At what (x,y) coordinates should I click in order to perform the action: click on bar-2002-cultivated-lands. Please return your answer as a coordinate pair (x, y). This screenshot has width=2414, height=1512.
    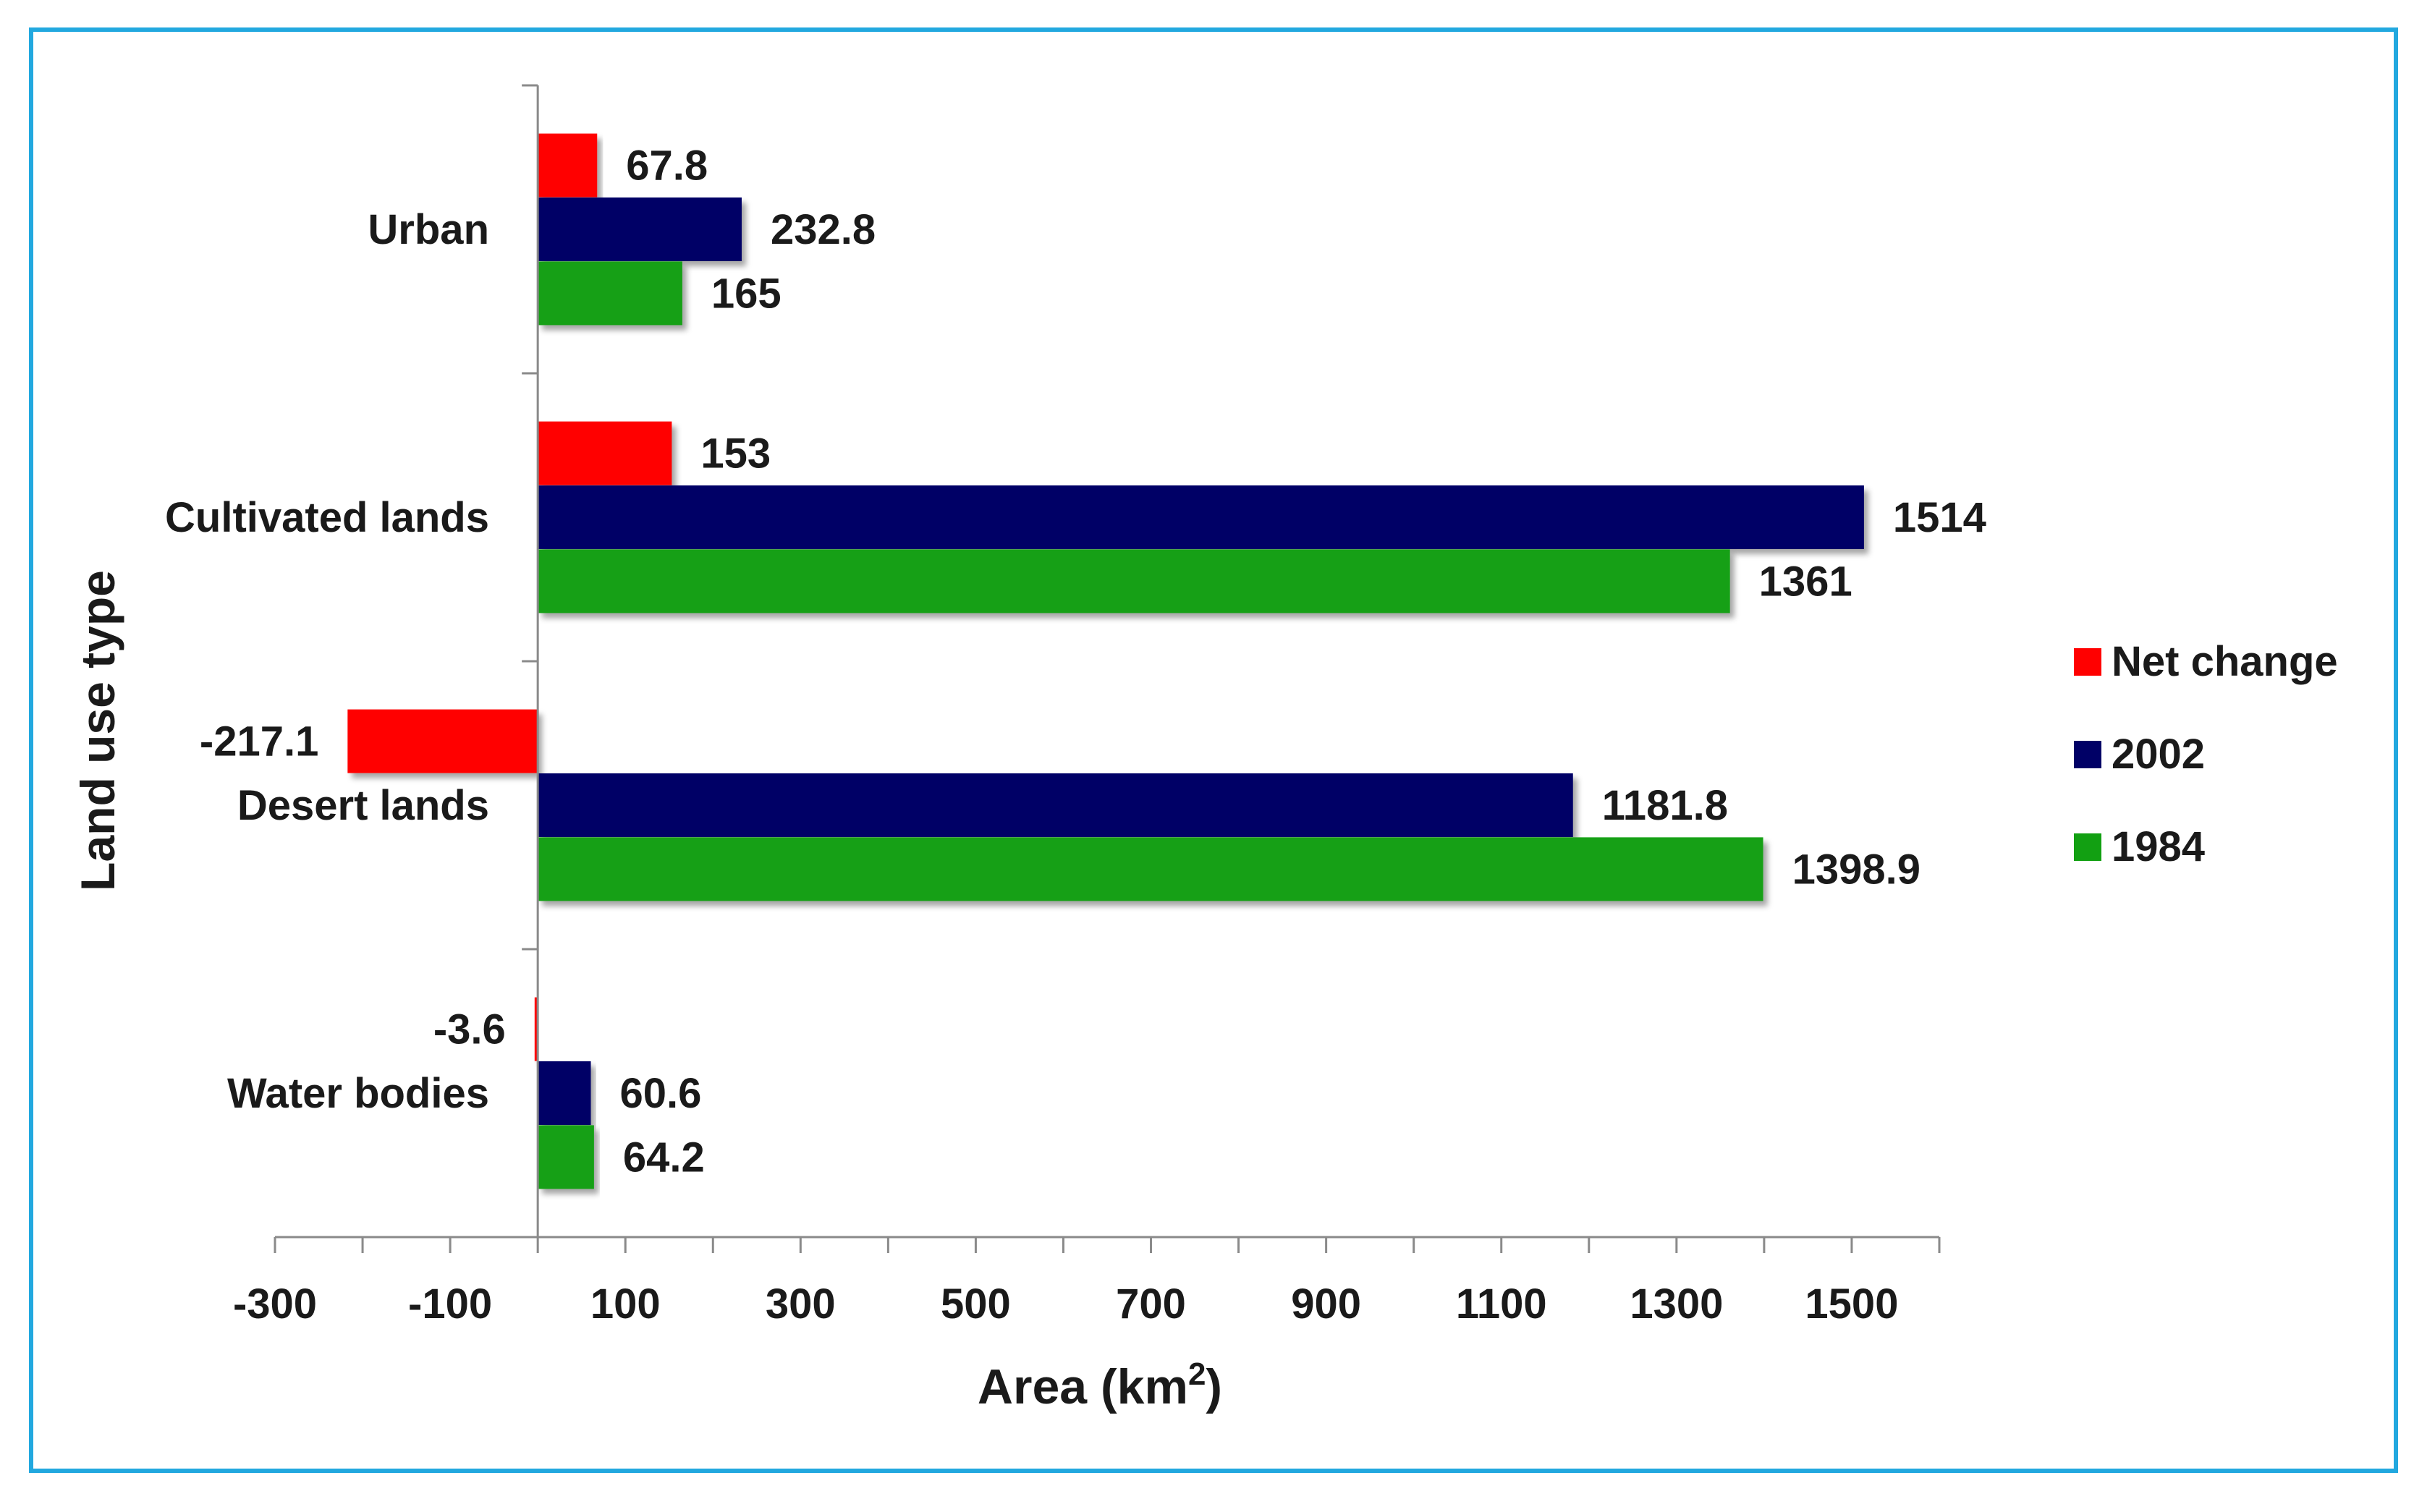
    Looking at the image, I should click on (1201, 517).